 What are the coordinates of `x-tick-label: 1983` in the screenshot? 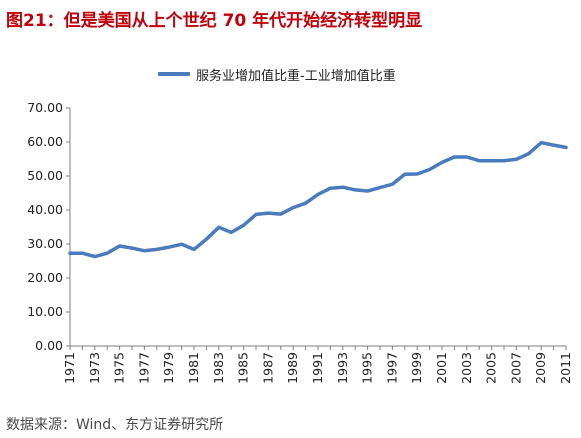 It's located at (218, 368).